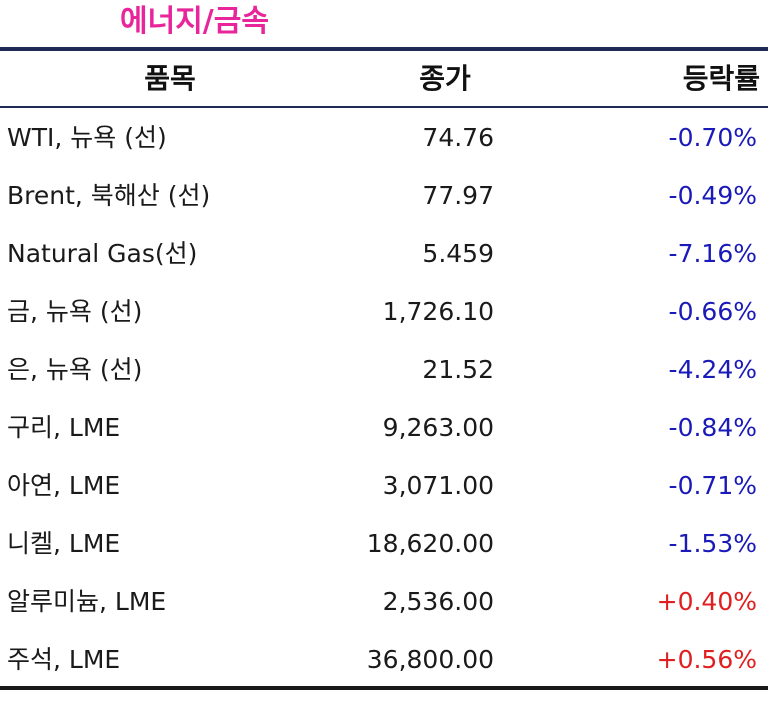 This screenshot has height=702, width=773. I want to click on commodity-name: 알루미늄, LME, so click(87, 601).